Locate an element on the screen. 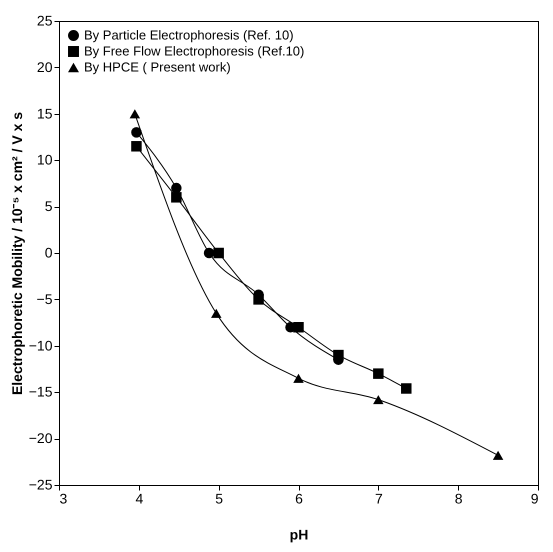 The image size is (553, 552). x-tick-label: 4 is located at coordinates (139, 498).